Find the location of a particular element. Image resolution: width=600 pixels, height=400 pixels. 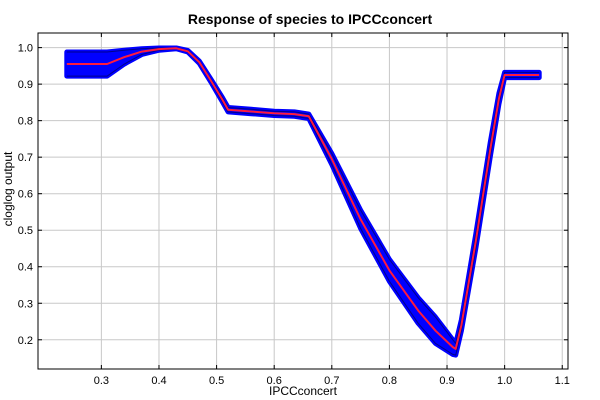

x-tick-label: 0.8 is located at coordinates (389, 381).